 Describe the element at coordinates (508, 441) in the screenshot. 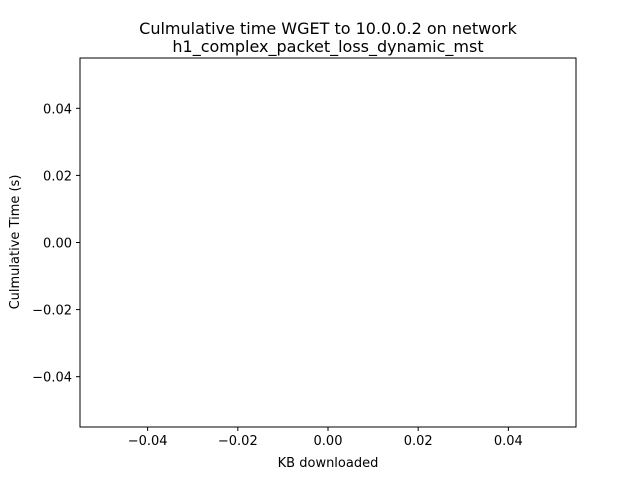

I see `x-tick-label: 0.04` at that location.